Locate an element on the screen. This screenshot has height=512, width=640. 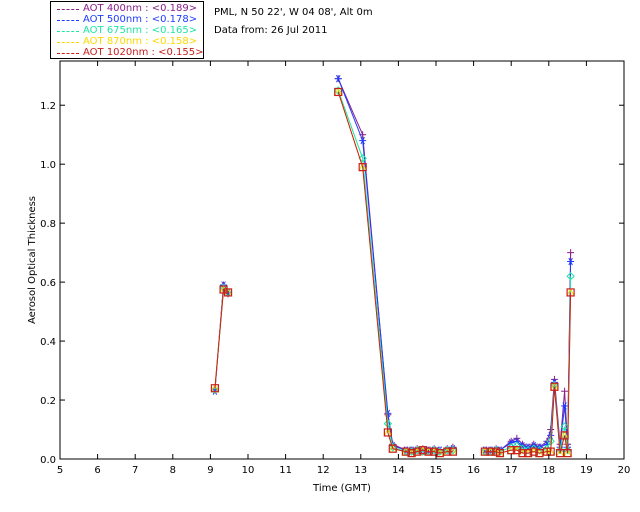
x-tick-label: 12 is located at coordinates (323, 470).